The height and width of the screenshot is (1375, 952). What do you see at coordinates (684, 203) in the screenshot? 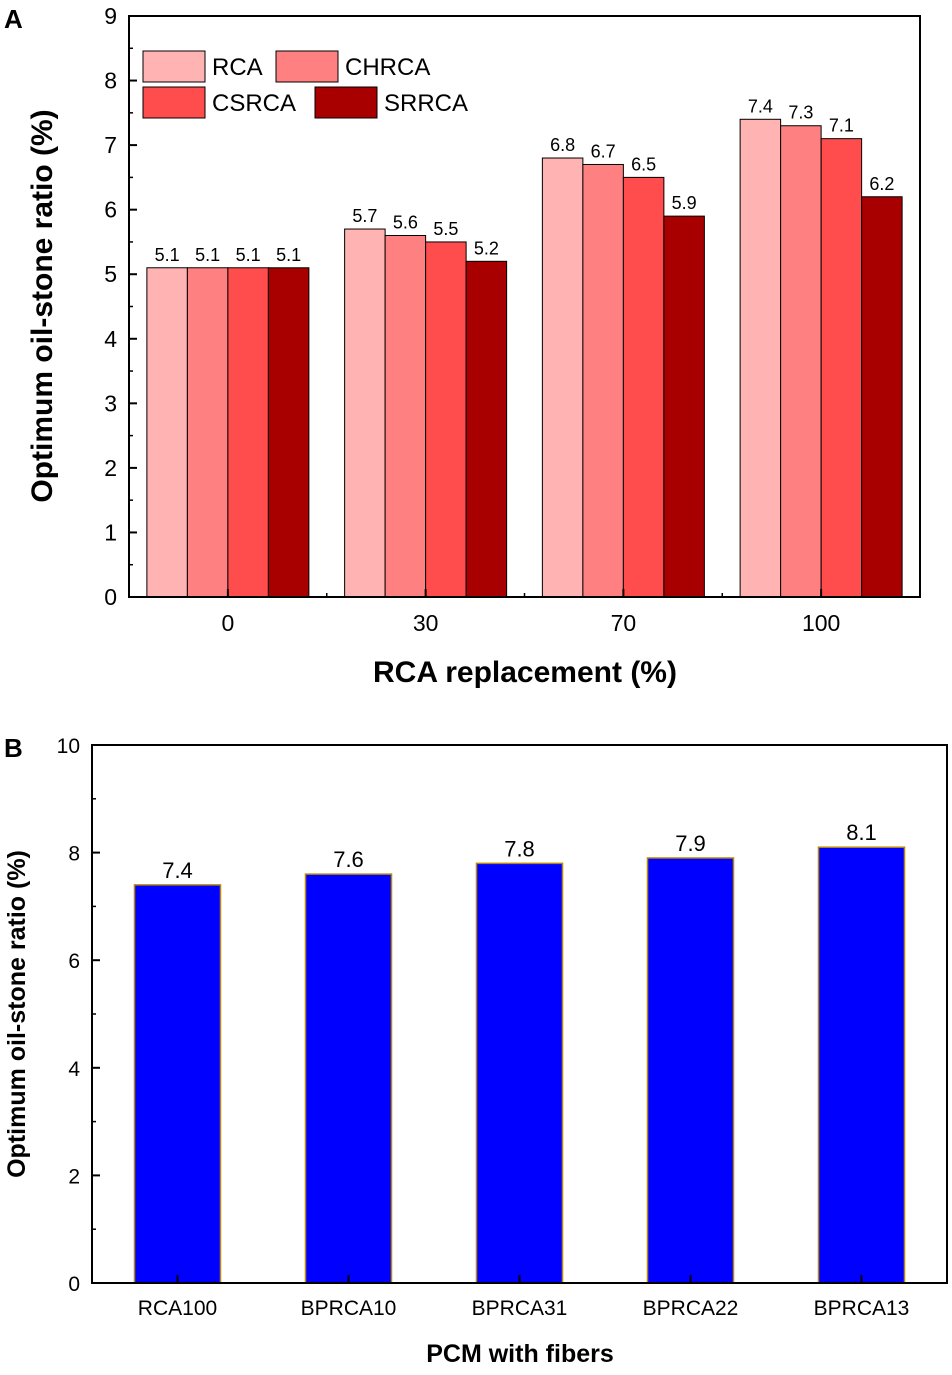
I see `chart-a-data-label: 5.9` at bounding box center [684, 203].